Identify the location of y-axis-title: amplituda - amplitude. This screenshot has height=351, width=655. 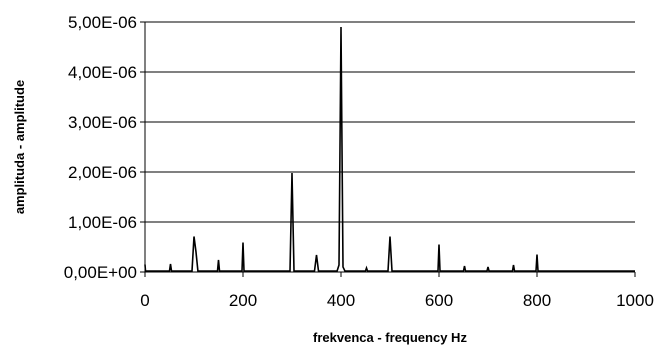
(19, 147).